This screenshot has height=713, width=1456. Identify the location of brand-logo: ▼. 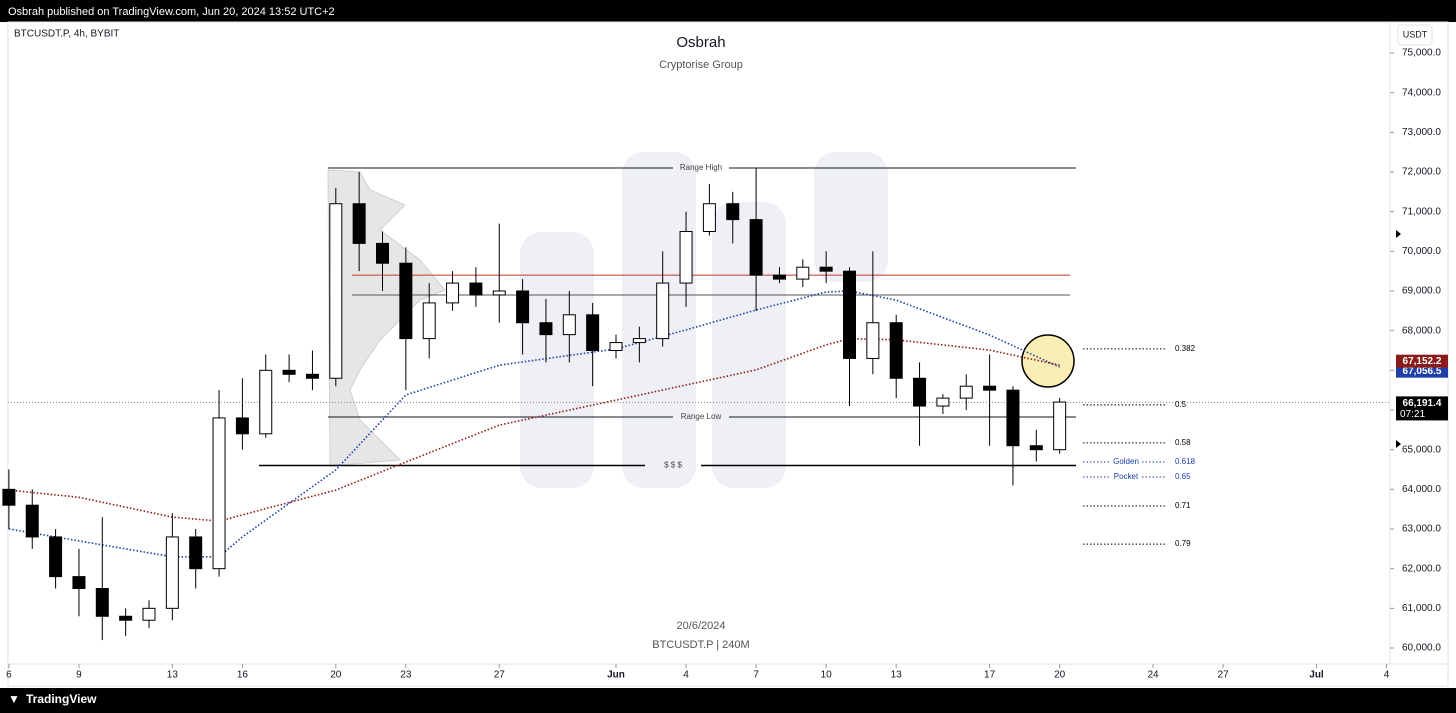
(14, 699).